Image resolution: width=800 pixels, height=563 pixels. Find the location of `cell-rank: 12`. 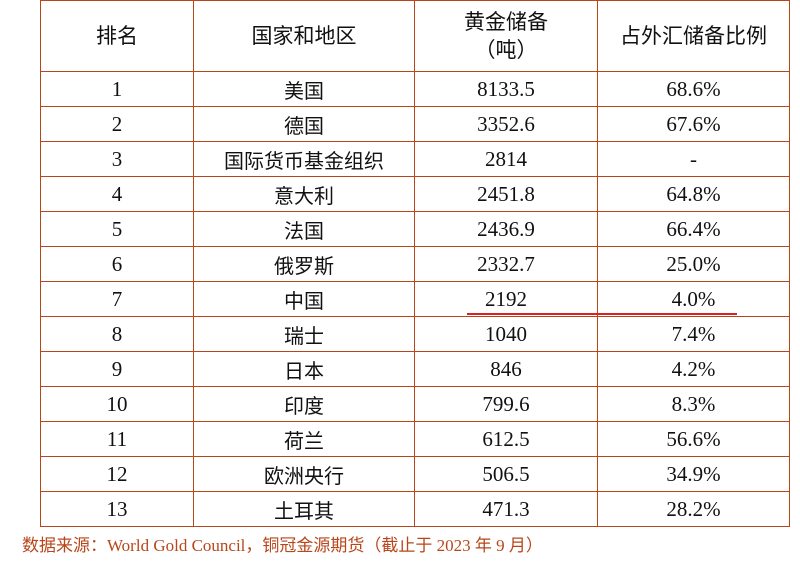

cell-rank: 12 is located at coordinates (117, 474).